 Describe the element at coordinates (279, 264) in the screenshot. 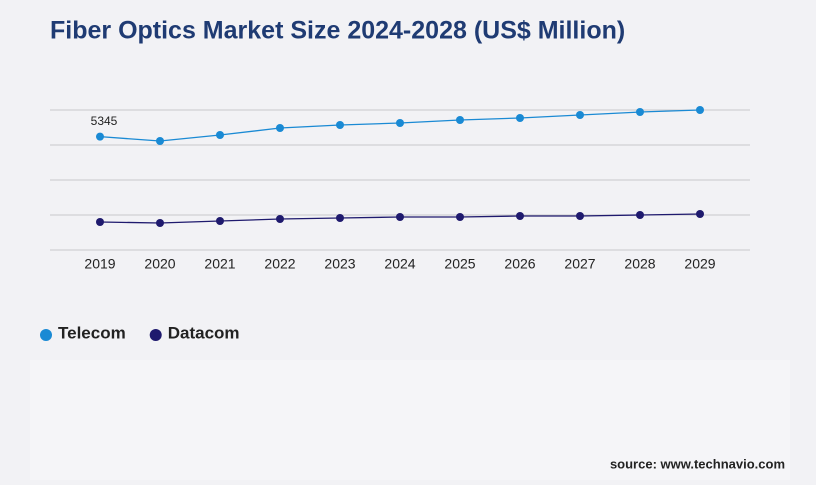

I see `x-tick-label: 2022` at that location.